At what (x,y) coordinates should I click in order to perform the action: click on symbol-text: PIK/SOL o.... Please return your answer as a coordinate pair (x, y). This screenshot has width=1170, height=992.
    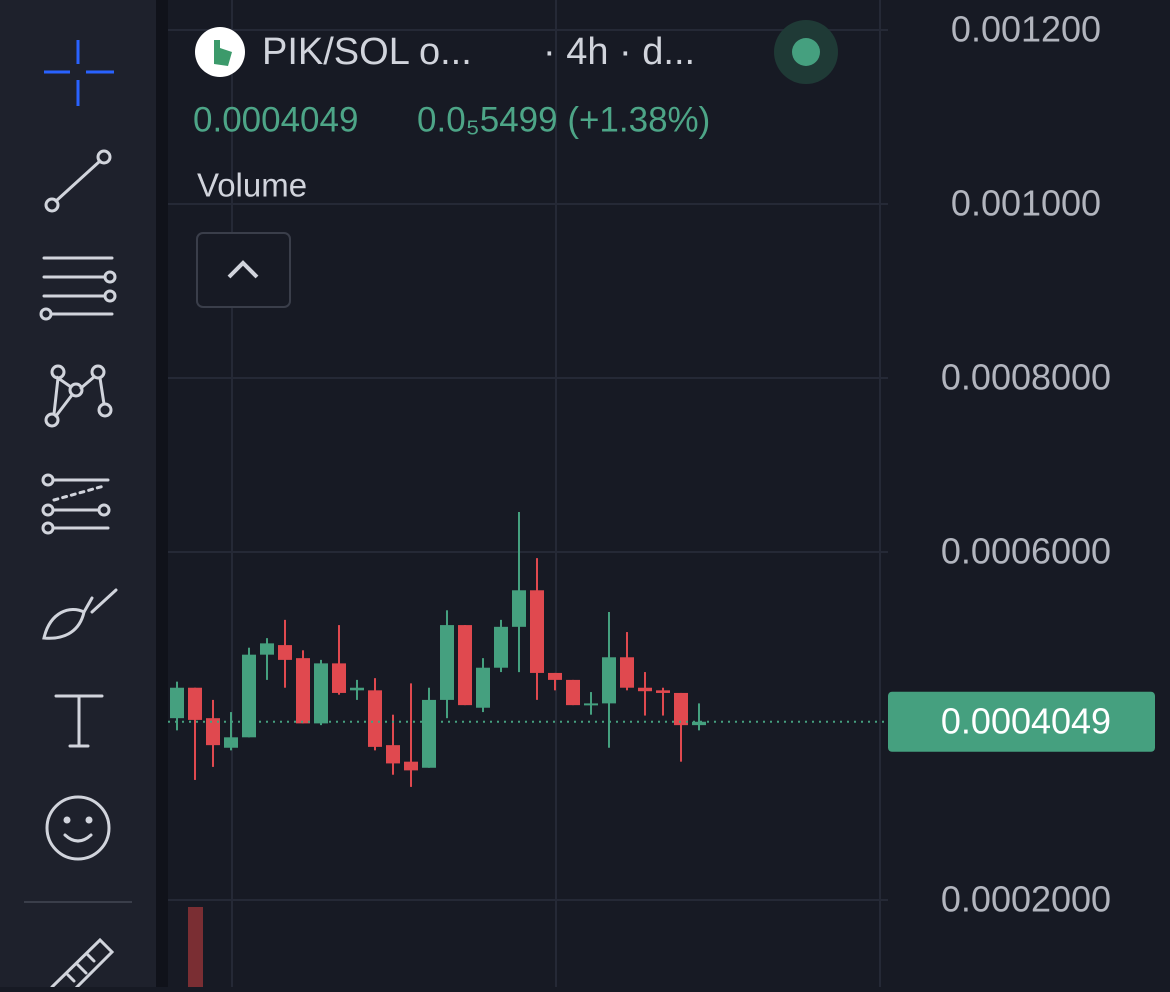
    Looking at the image, I should click on (367, 52).